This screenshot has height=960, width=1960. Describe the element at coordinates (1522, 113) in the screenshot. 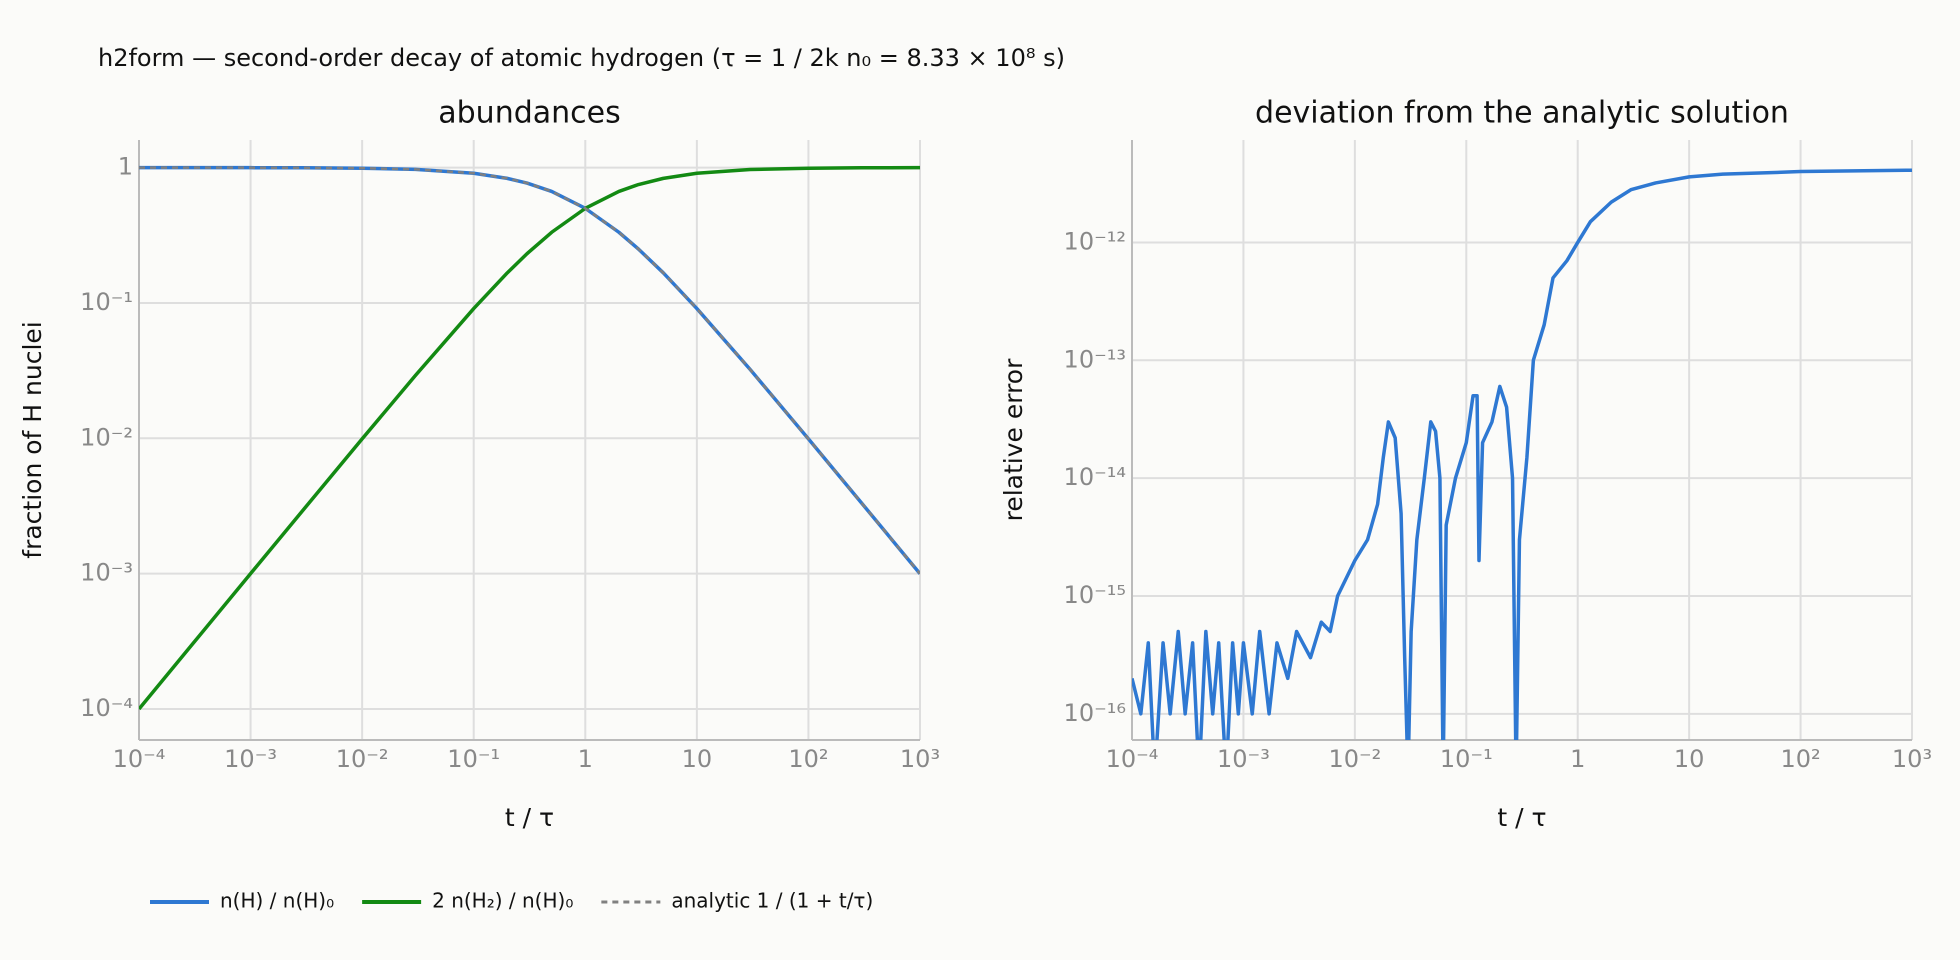

I see `chart-title: deviation from the analytic solution` at that location.